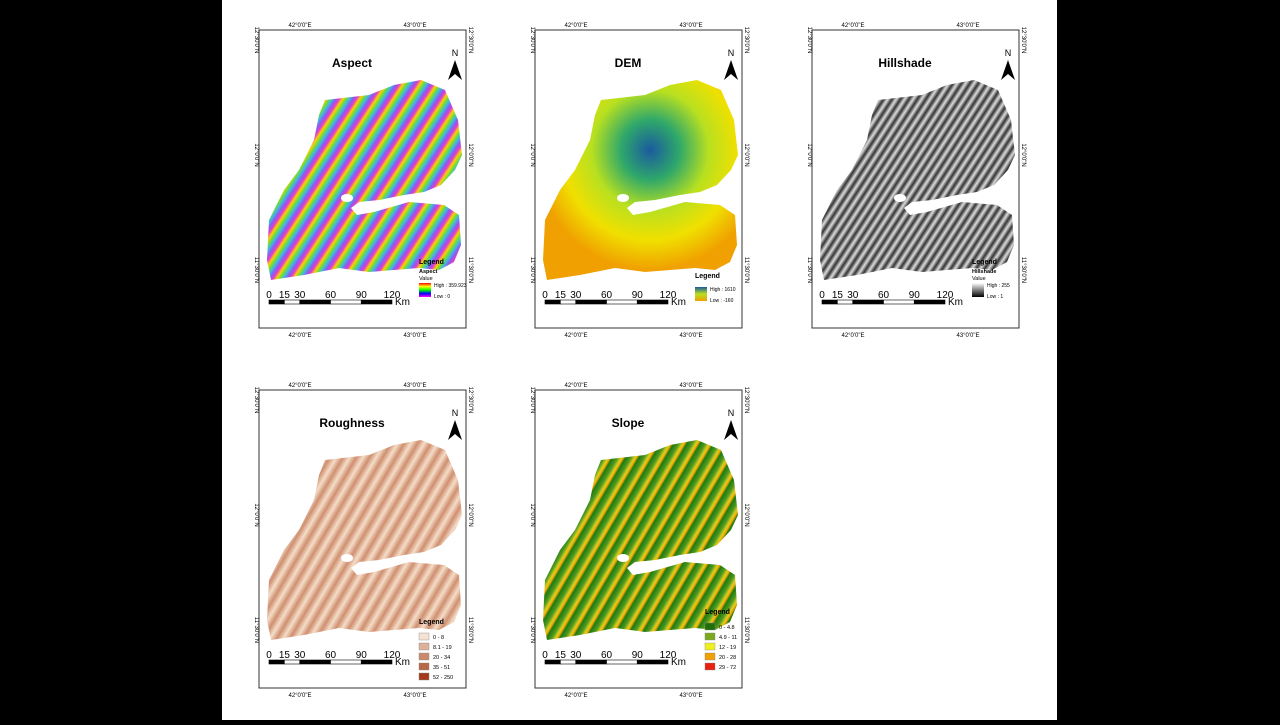 This screenshot has width=1280, height=725. I want to click on legend-low: Low : 1, so click(995, 297).